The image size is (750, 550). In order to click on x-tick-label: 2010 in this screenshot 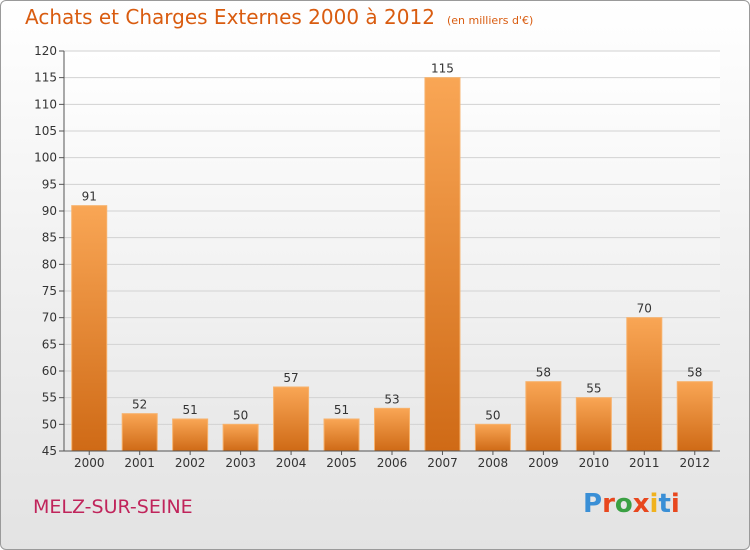, I will do `click(594, 463)`.